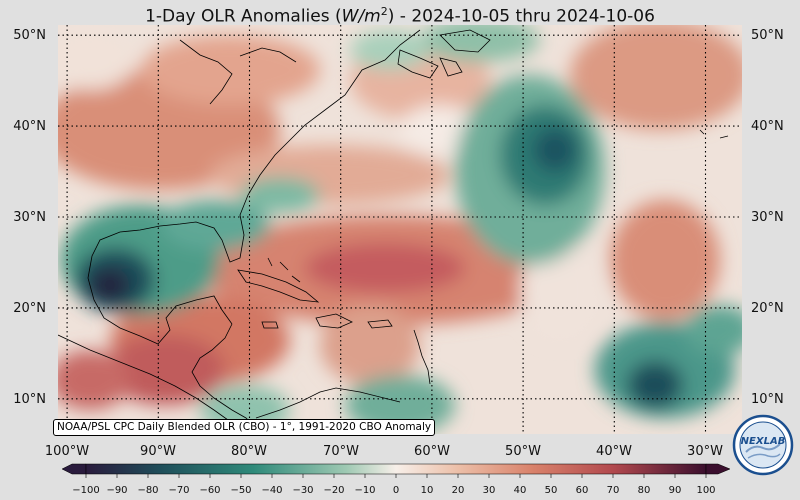  I want to click on colorbar-tick-label: −30, so click(302, 490).